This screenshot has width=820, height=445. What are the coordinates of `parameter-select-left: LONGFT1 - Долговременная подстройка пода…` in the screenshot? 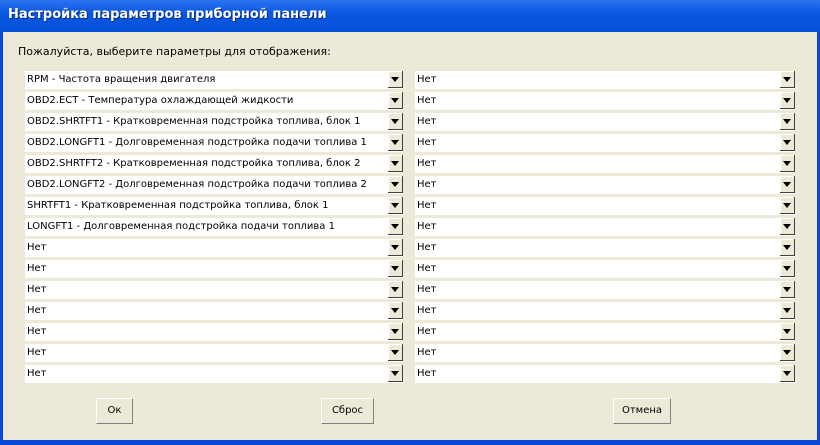 It's located at (214, 227).